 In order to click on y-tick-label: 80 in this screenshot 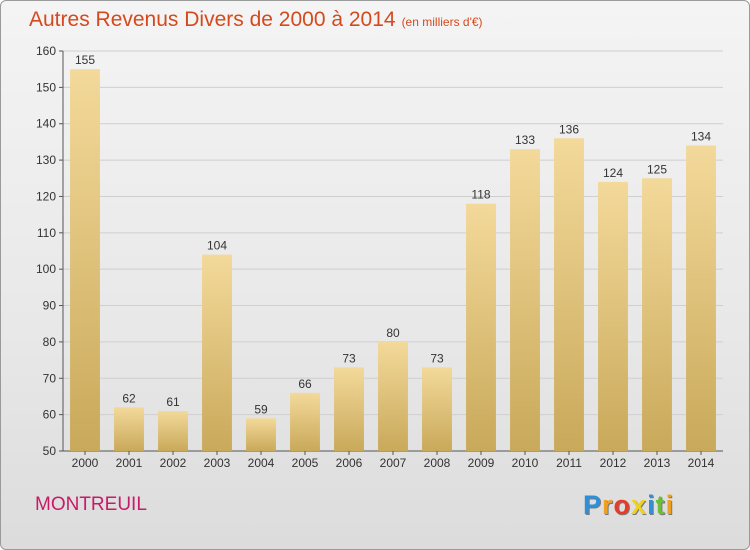, I will do `click(50, 342)`.